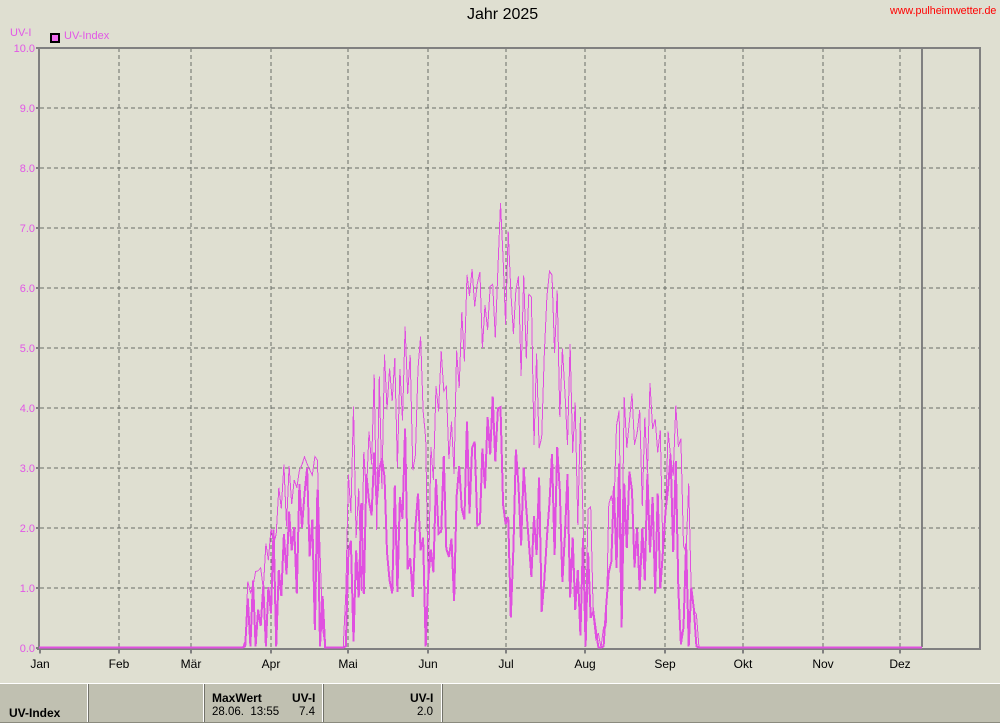 The height and width of the screenshot is (723, 1000). Describe the element at coordinates (27, 109) in the screenshot. I see `svg-text: 9.0` at that location.